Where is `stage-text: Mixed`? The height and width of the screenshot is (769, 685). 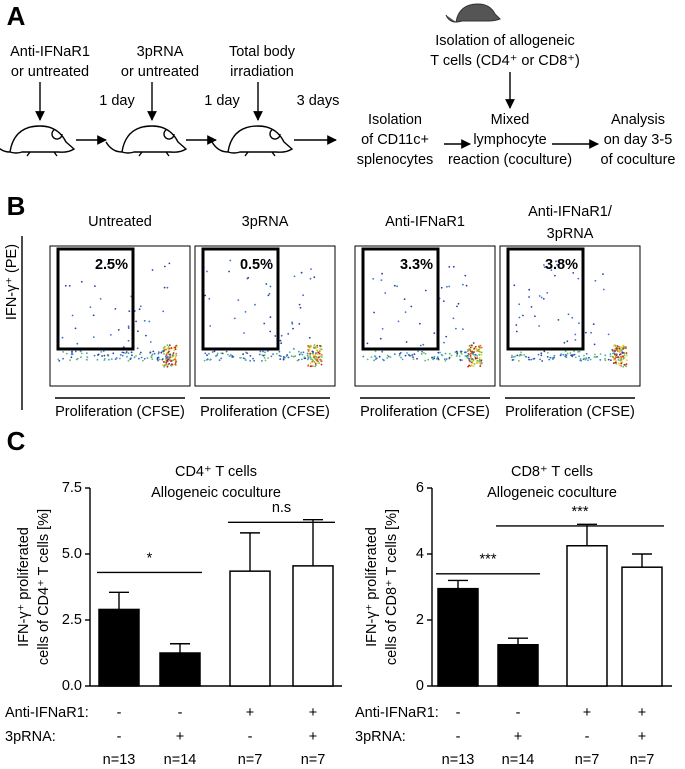 stage-text: Mixed is located at coordinates (510, 120).